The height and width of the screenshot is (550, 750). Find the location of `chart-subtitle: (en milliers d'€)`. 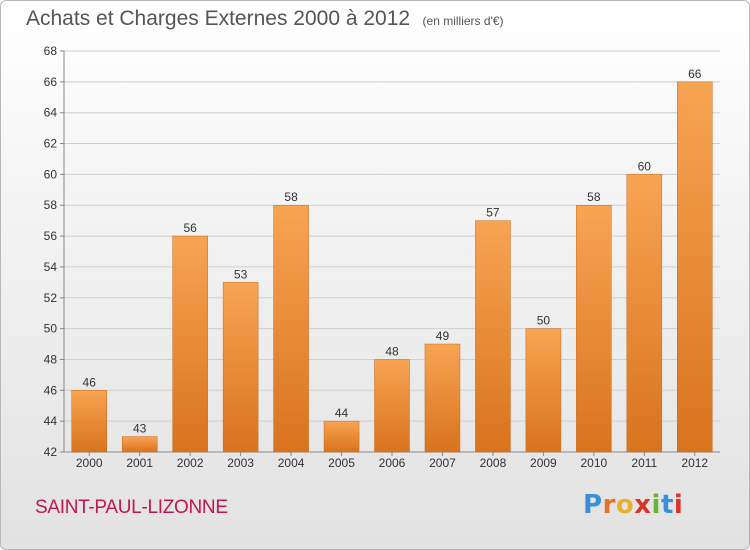

chart-subtitle: (en milliers d'€) is located at coordinates (463, 21).